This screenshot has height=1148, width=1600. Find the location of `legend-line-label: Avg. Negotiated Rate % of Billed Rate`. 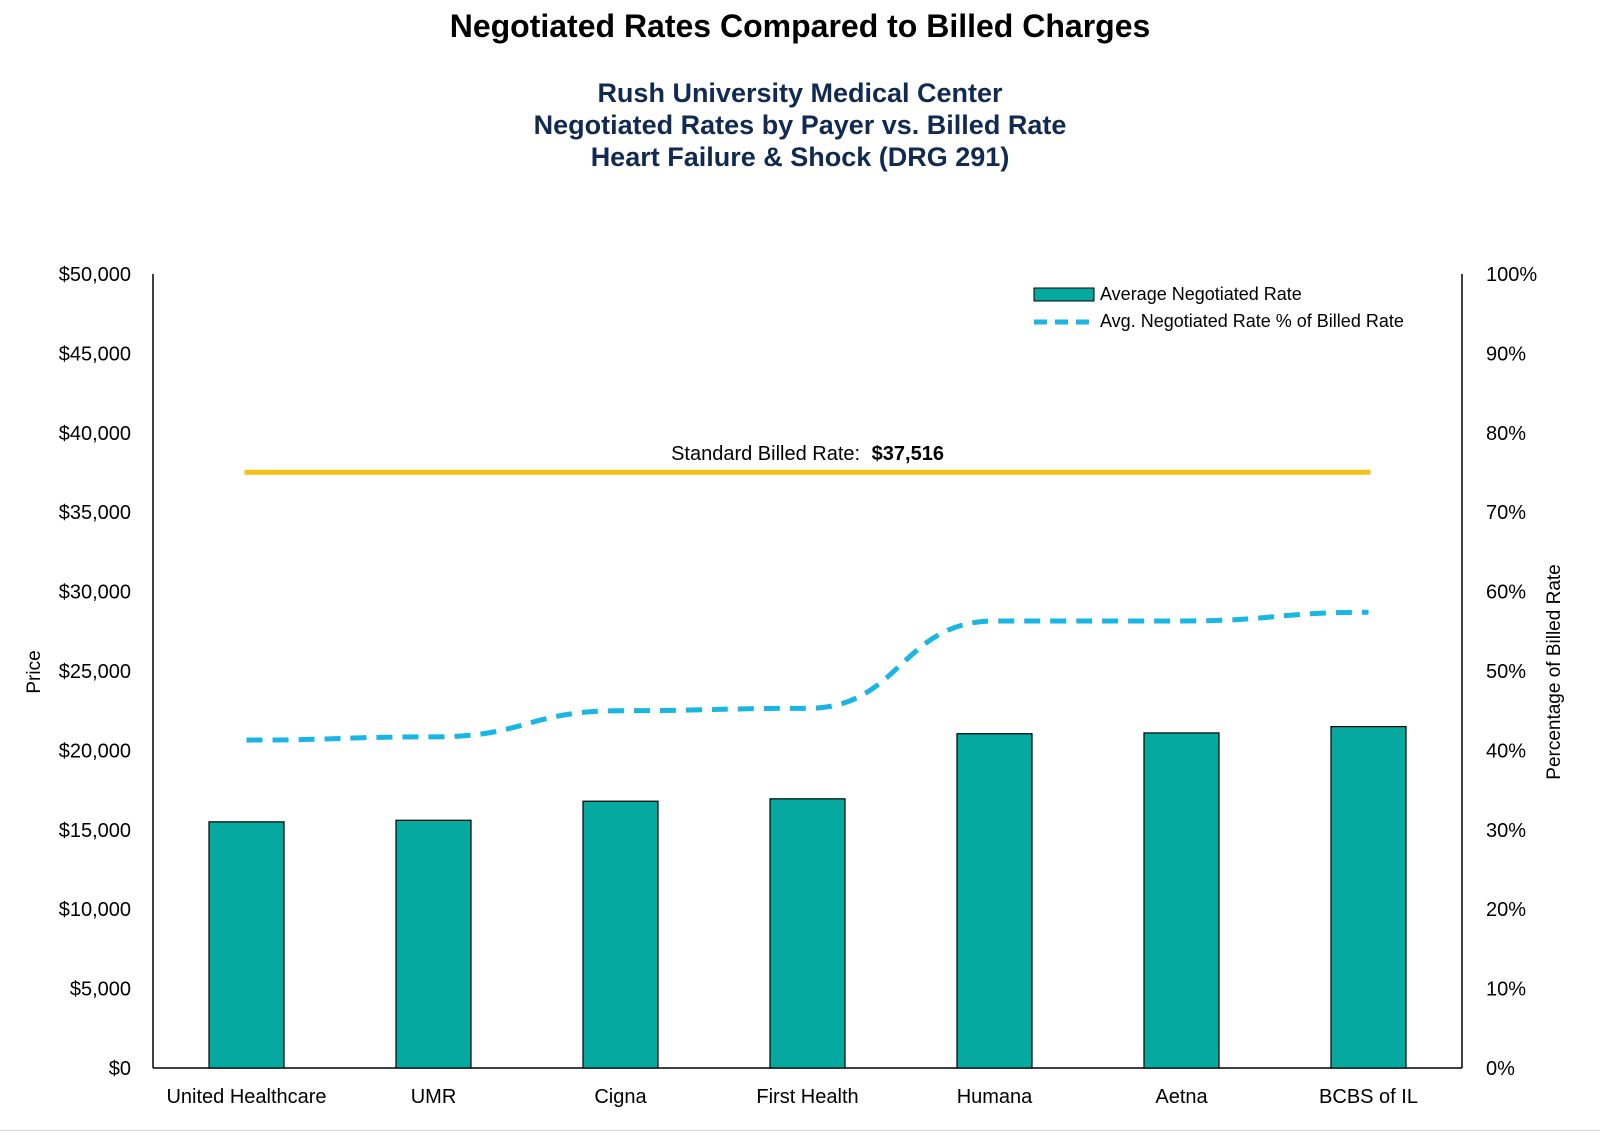

legend-line-label: Avg. Negotiated Rate % of Billed Rate is located at coordinates (1252, 321).